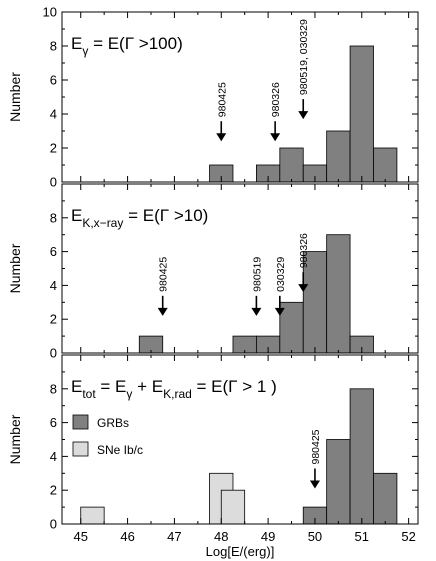 The height and width of the screenshot is (561, 436). I want to click on title-part: tot, so click(89, 394).